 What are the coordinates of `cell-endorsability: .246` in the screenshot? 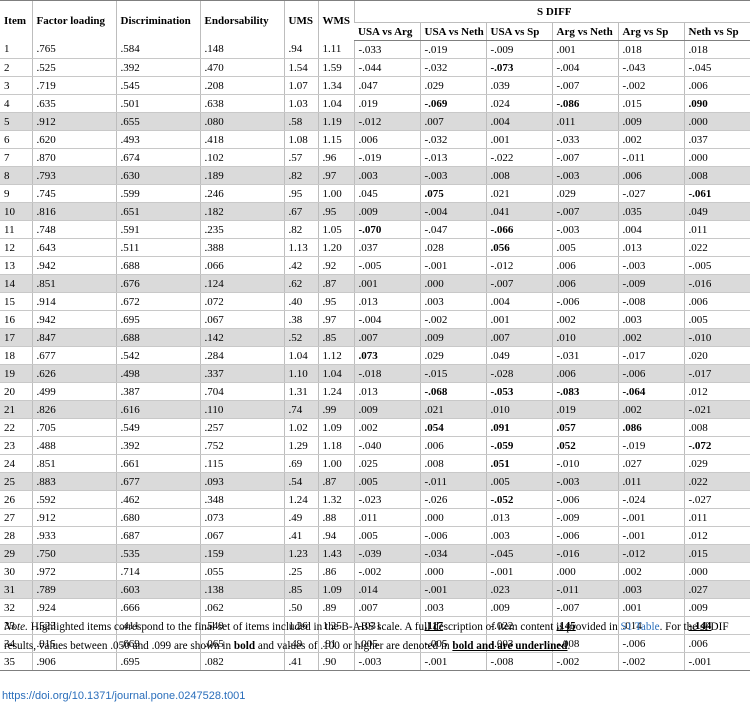 It's located at (241, 193).